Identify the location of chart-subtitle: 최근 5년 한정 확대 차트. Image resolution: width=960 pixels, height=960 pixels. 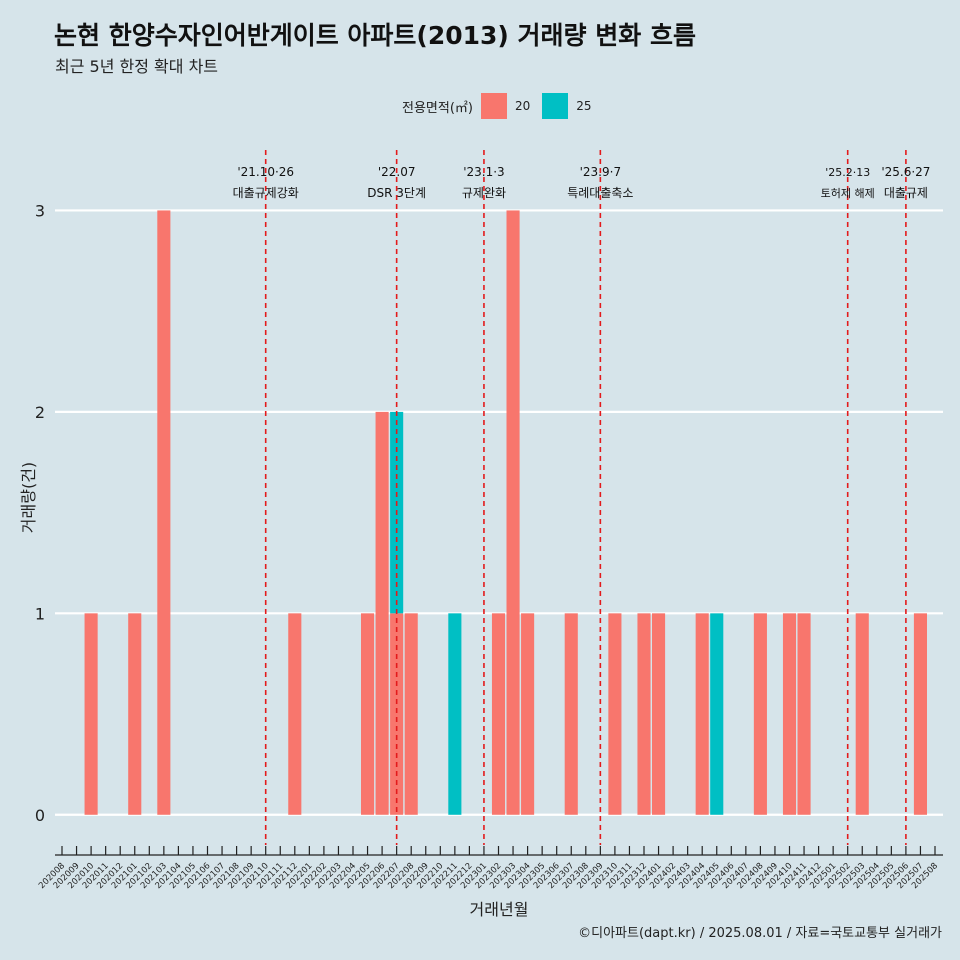
(137, 66).